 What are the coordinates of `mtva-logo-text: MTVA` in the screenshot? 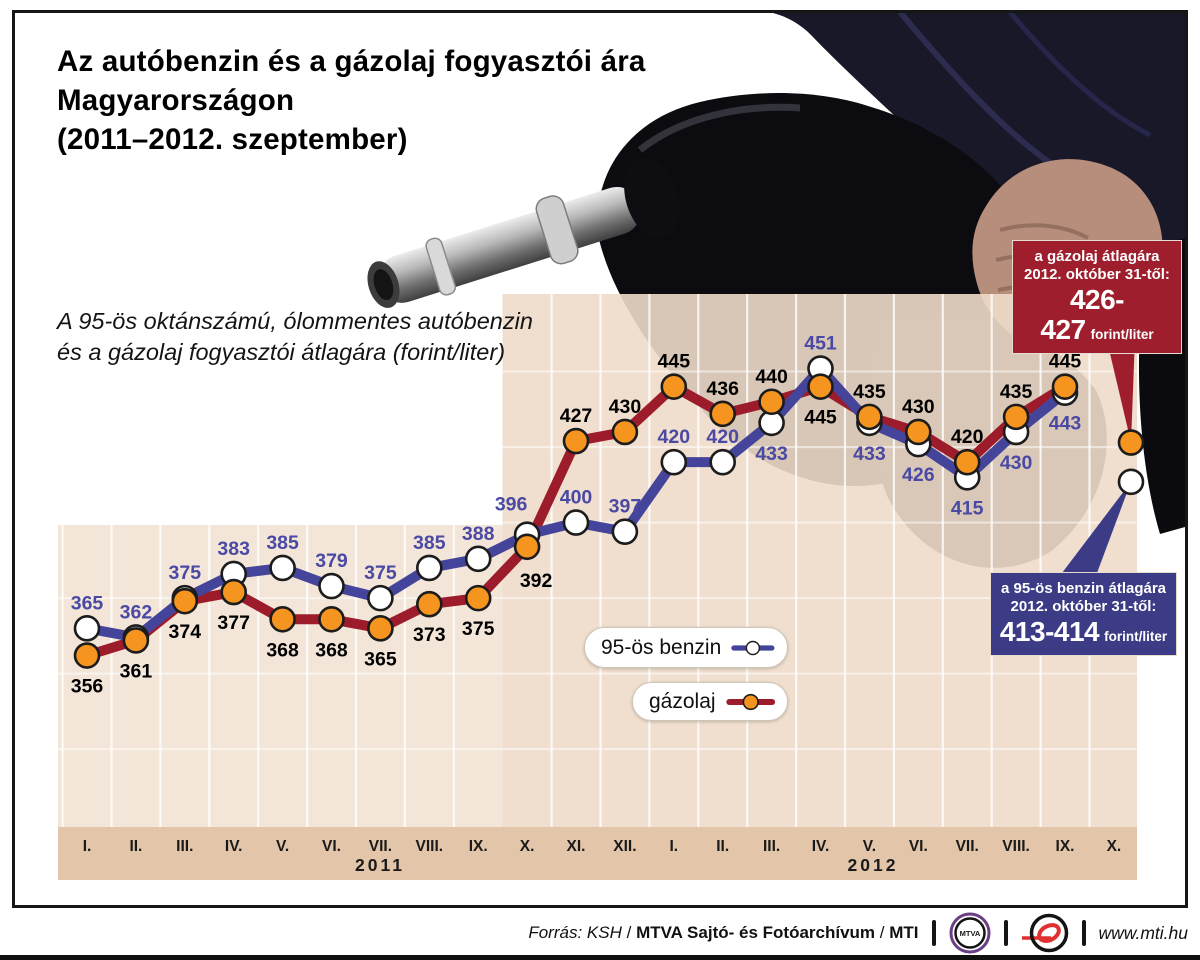 It's located at (969, 933).